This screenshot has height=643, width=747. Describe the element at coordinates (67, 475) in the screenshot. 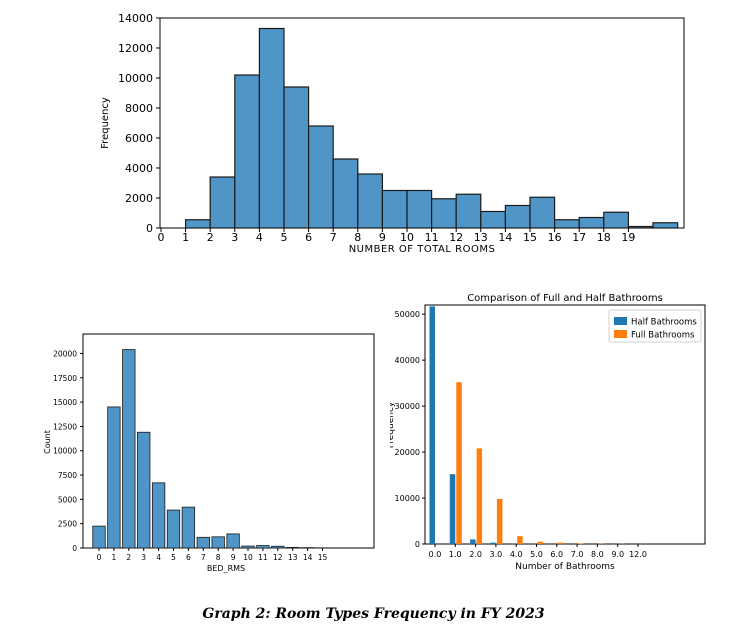

I see `y-tick-label: 7500` at that location.